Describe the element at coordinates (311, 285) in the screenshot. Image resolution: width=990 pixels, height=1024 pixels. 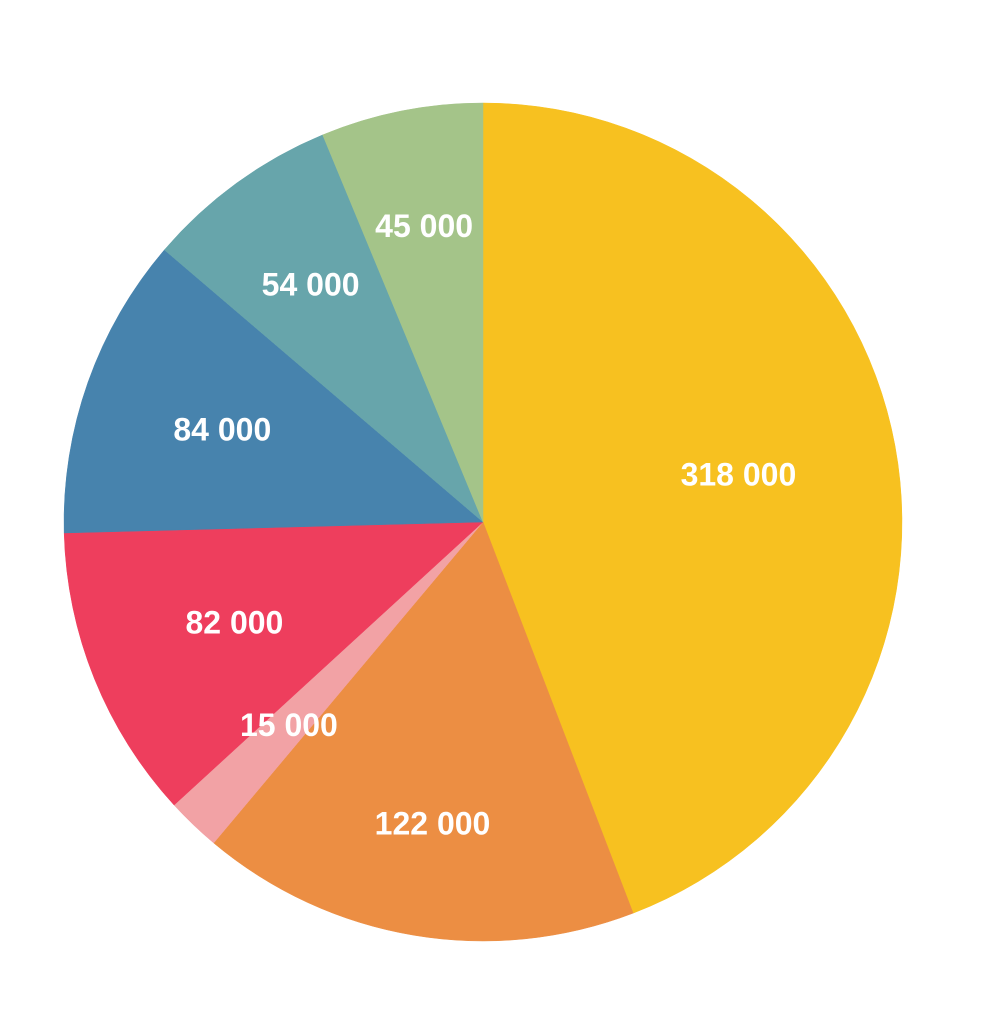
I see `slice-label-5: 54 000` at that location.